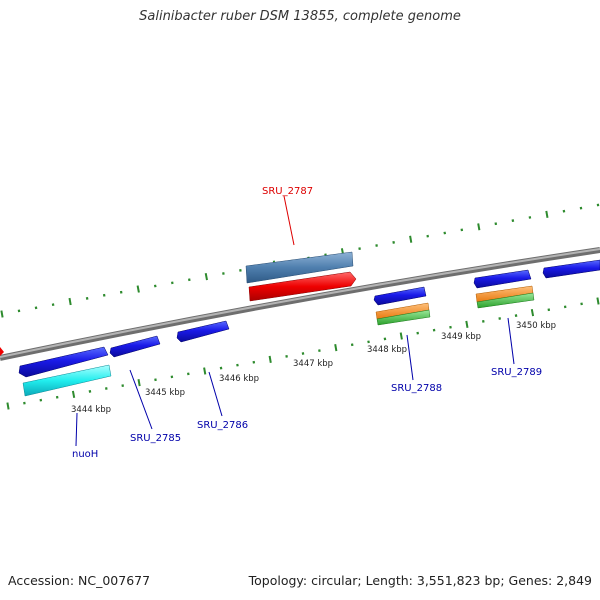 This screenshot has height=600, width=600. What do you see at coordinates (63, 362) in the screenshot?
I see `gene-nuoh-upper` at bounding box center [63, 362].